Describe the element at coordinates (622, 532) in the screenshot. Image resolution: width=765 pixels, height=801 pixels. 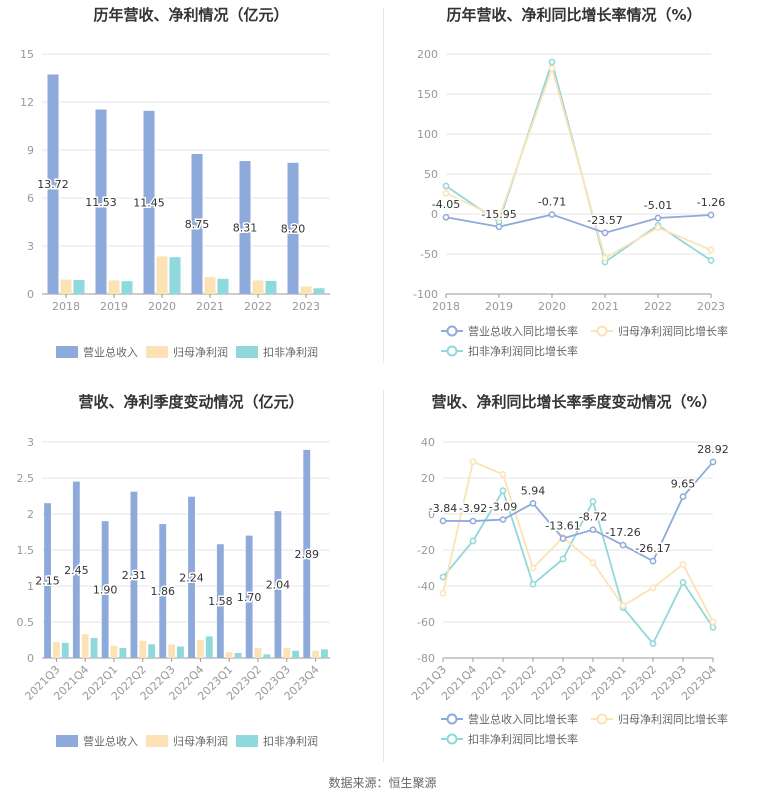
I see `data-label: -17.26` at that location.